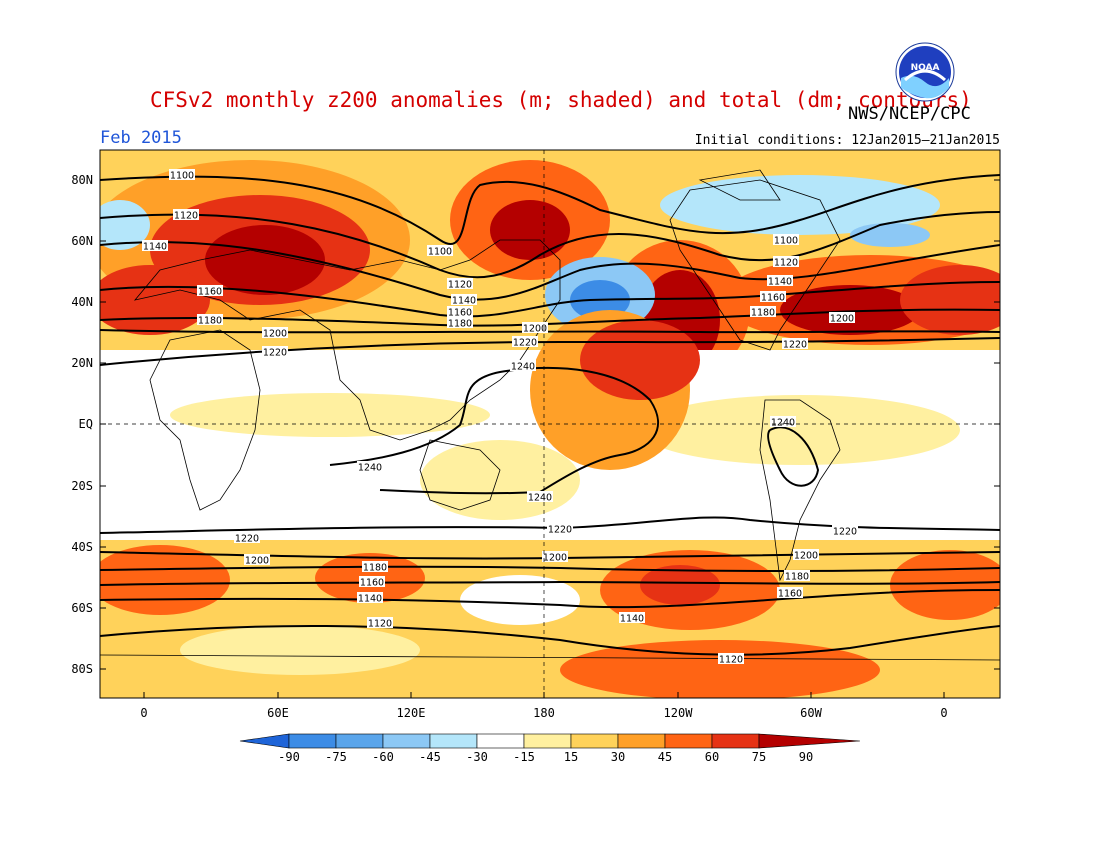 The height and width of the screenshot is (850, 1100). Describe the element at coordinates (943, 713) in the screenshot. I see `lon-label: 0` at that location.